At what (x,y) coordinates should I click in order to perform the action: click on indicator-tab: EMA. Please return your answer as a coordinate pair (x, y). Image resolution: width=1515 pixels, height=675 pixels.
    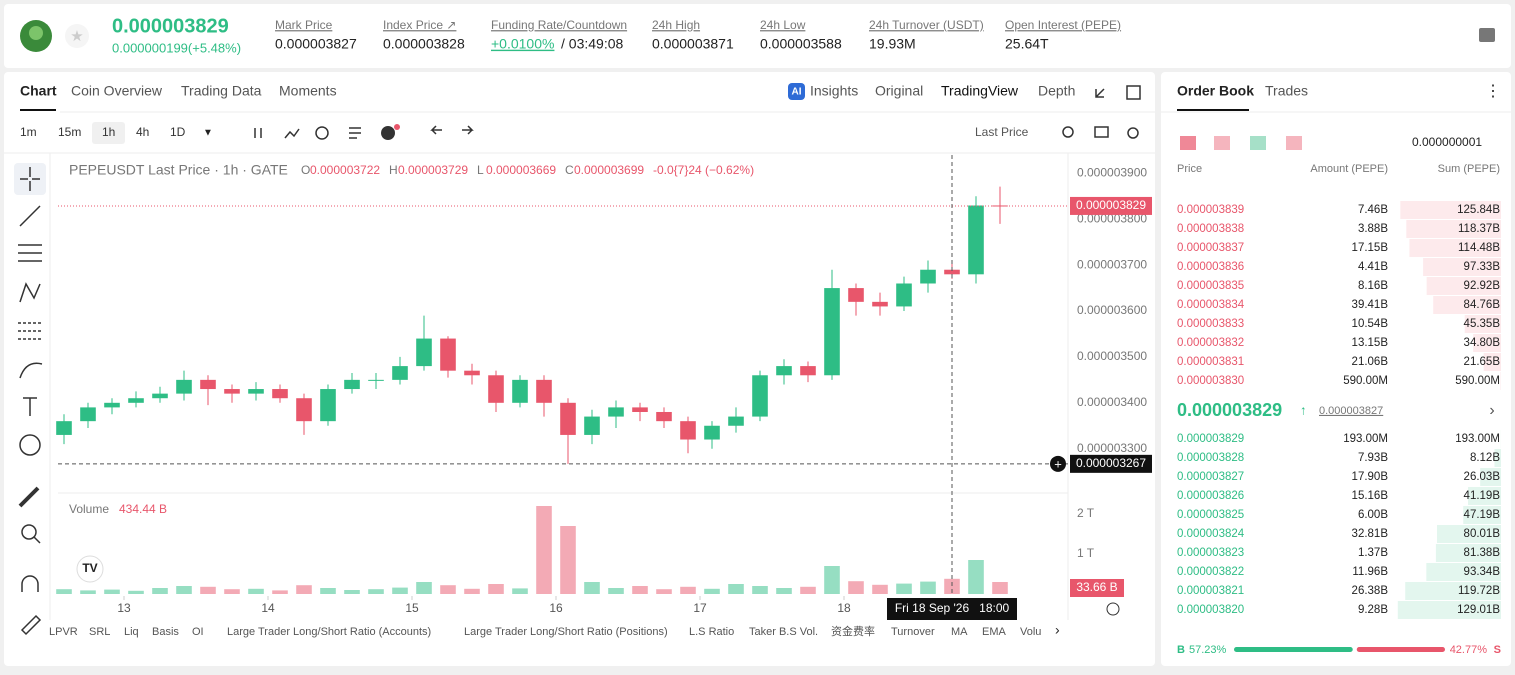
    Looking at the image, I should click on (994, 632).